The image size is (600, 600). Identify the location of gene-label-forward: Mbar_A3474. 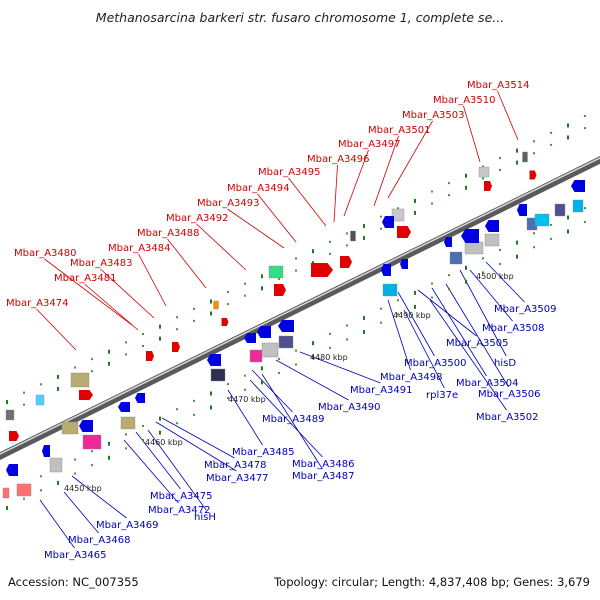
(37, 303).